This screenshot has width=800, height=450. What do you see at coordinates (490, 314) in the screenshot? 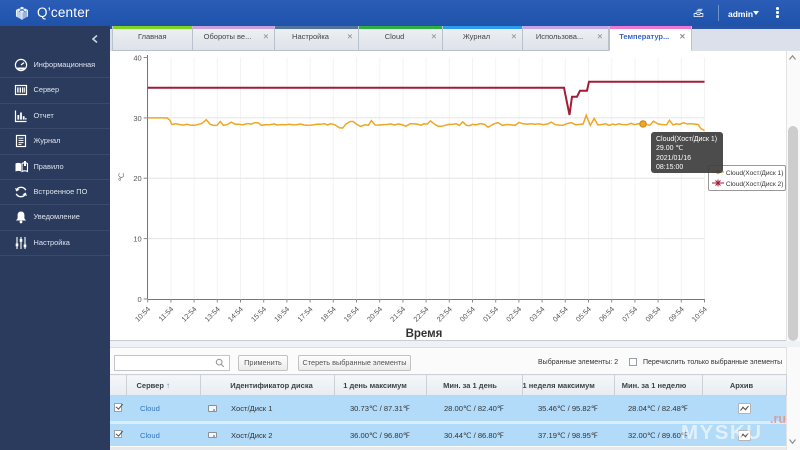
I see `svg-text: 01:54` at bounding box center [490, 314].